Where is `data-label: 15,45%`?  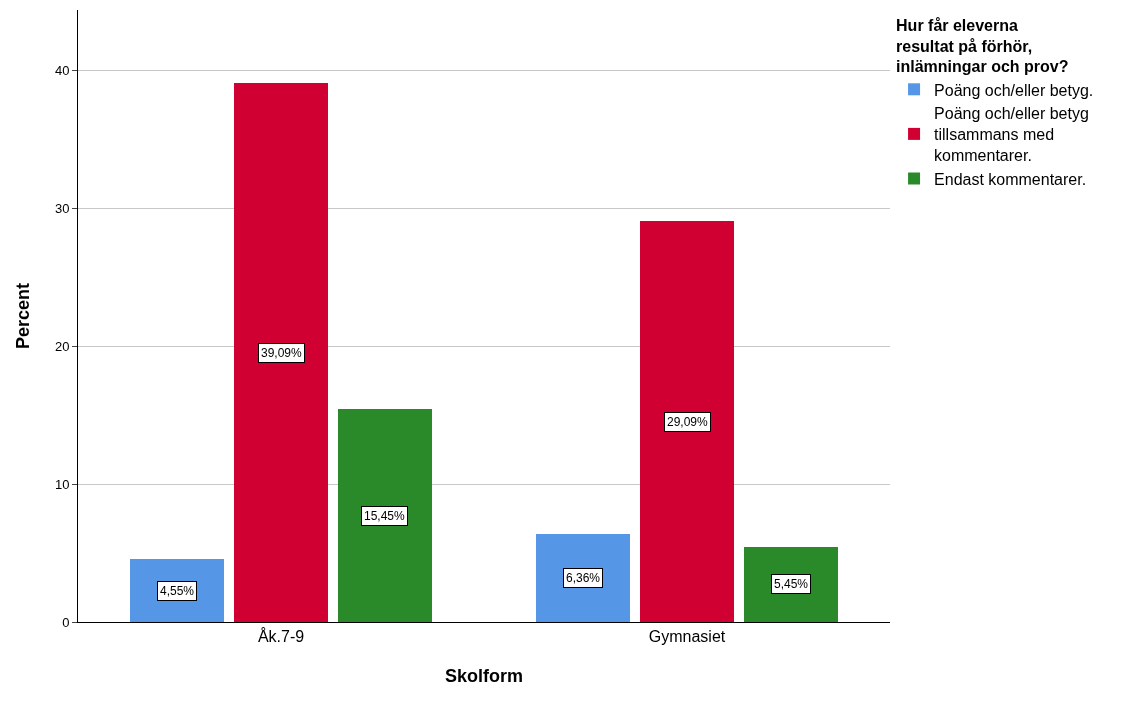 data-label: 15,45% is located at coordinates (385, 516).